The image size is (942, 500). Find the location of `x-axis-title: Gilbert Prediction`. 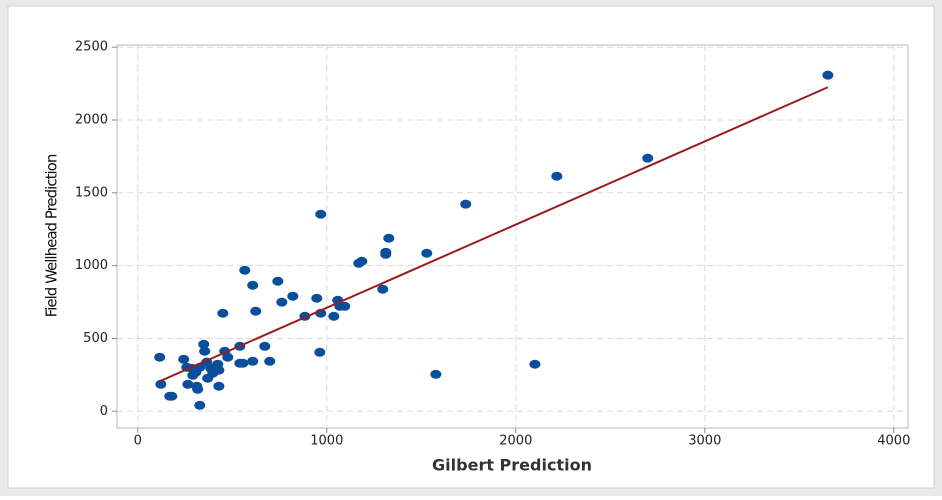

x-axis-title: Gilbert Prediction is located at coordinates (512, 465).